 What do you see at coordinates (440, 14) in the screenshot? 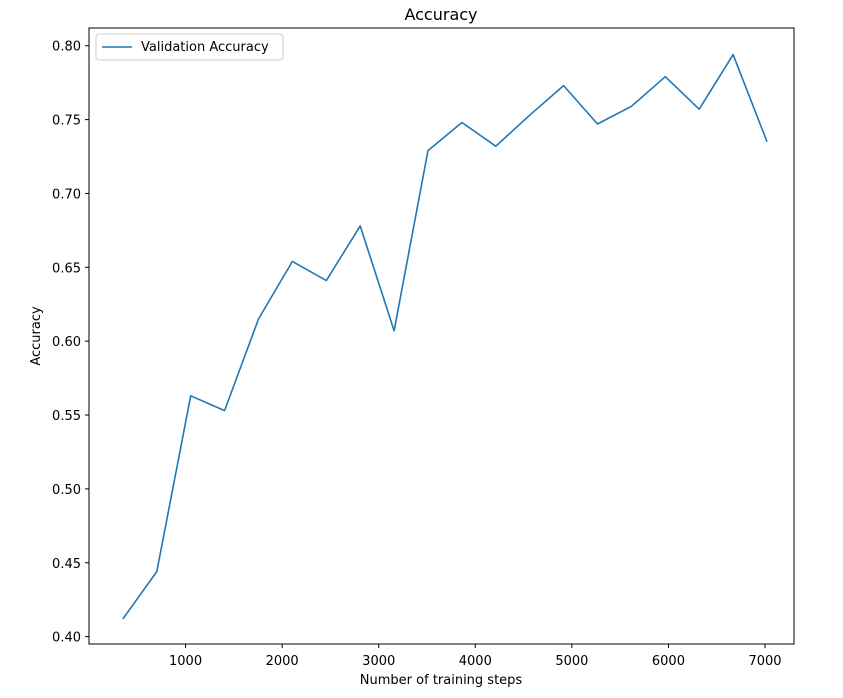
I see `chart-title: Accuracy` at bounding box center [440, 14].